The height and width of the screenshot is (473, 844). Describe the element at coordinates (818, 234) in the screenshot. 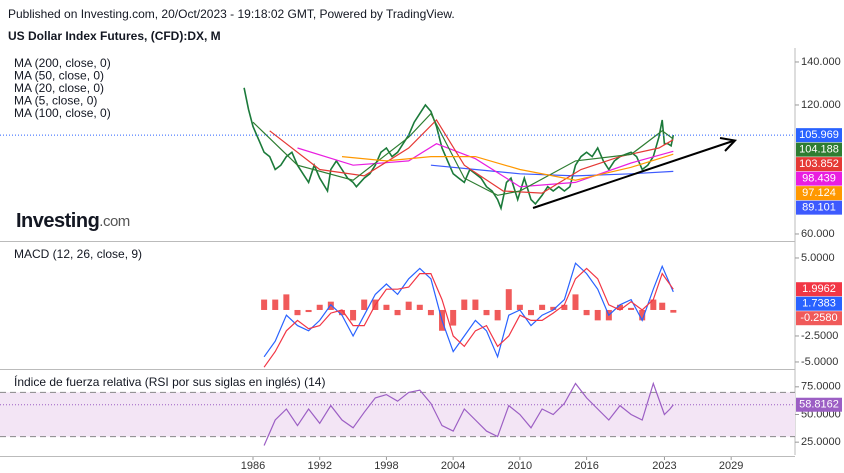

I see `y-tick-label: 60.000` at that location.